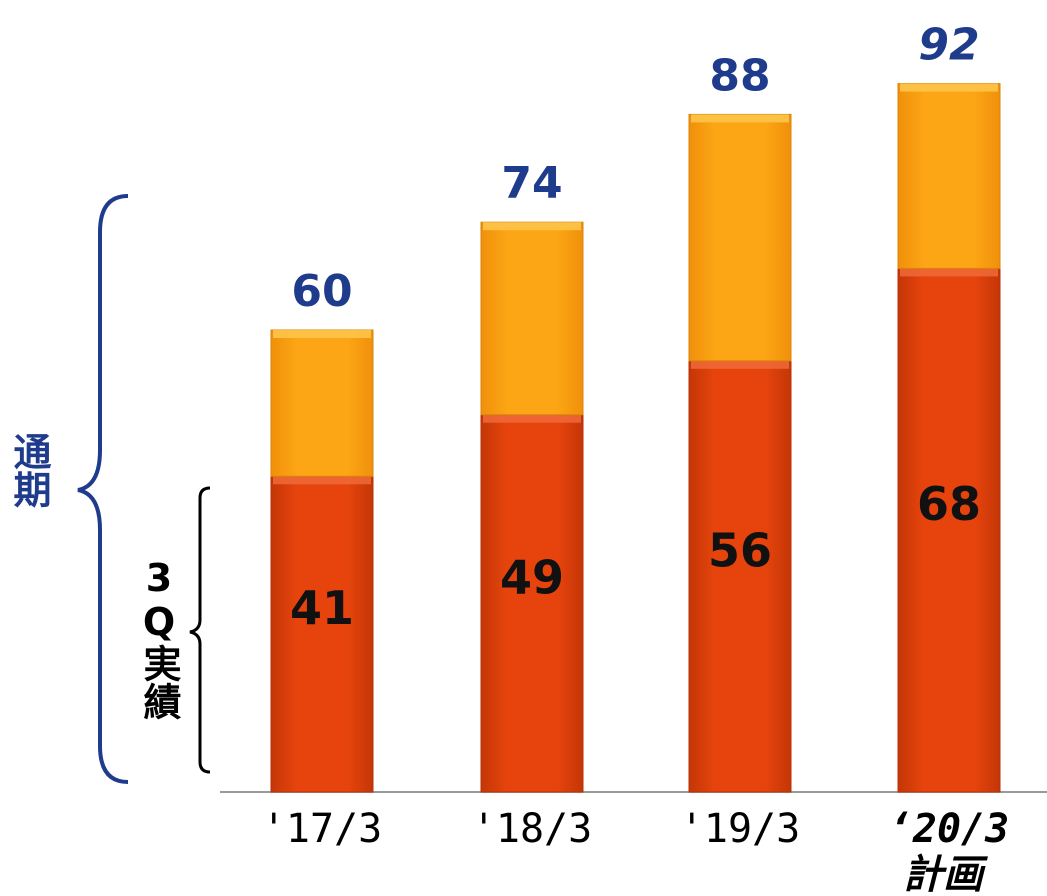 Image resolution: width=1047 pixels, height=896 pixels. Describe the element at coordinates (740, 829) in the screenshot. I see `x-tick-label-2: '19/3` at that location.